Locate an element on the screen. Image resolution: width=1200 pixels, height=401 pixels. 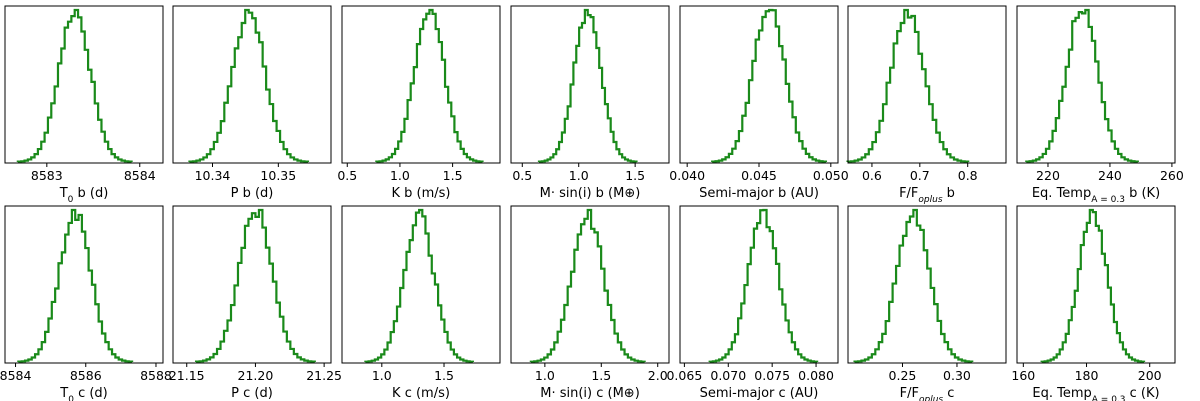
x-axis-label: T0 c (d) is located at coordinates (83, 393).